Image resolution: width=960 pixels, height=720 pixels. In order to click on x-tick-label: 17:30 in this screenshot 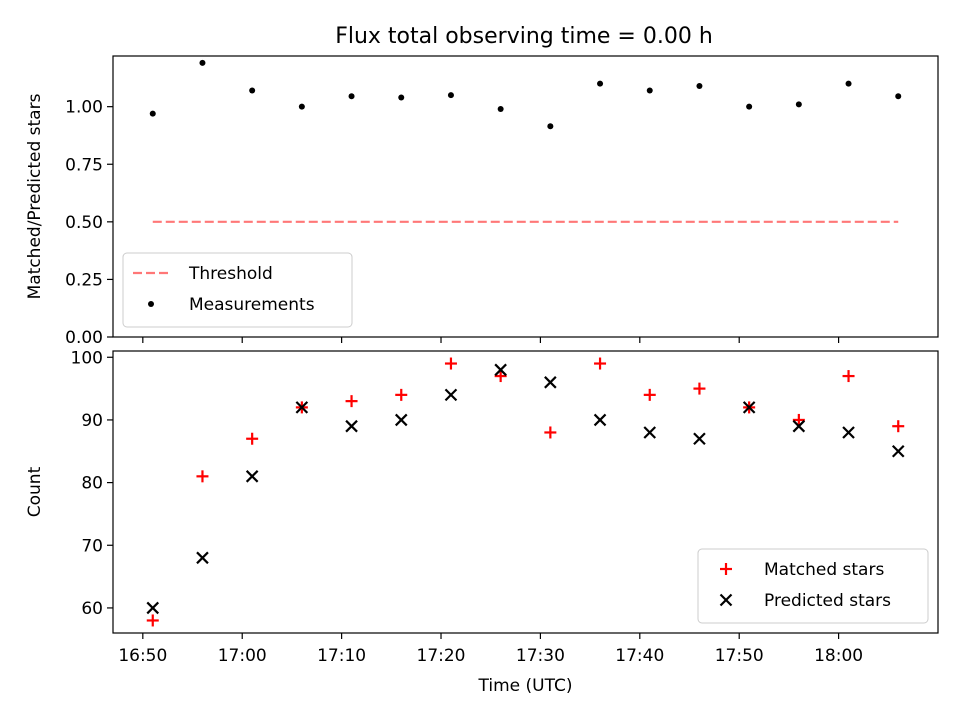, I will do `click(540, 656)`.